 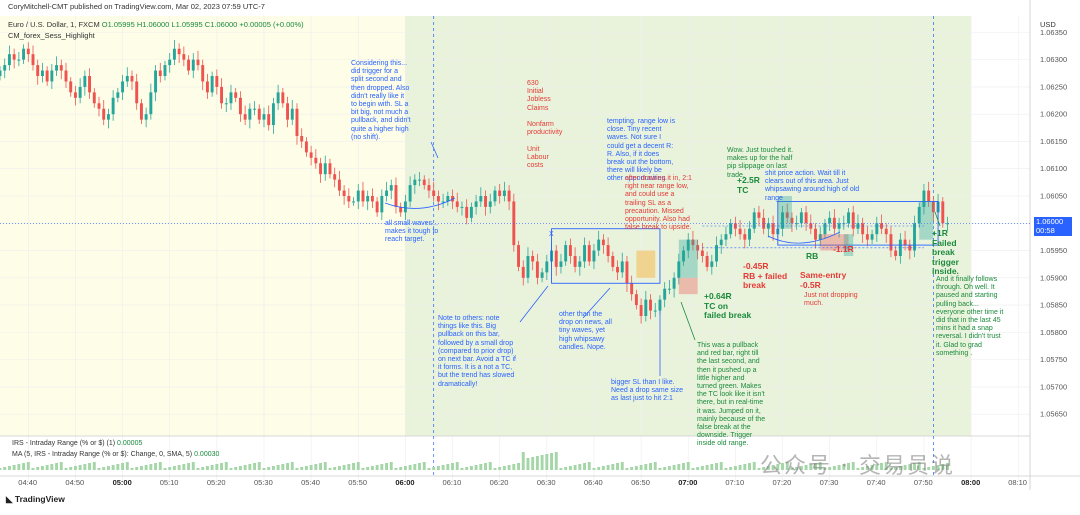 I want to click on y-tick-label: 1.05850, so click(x=1053, y=305).